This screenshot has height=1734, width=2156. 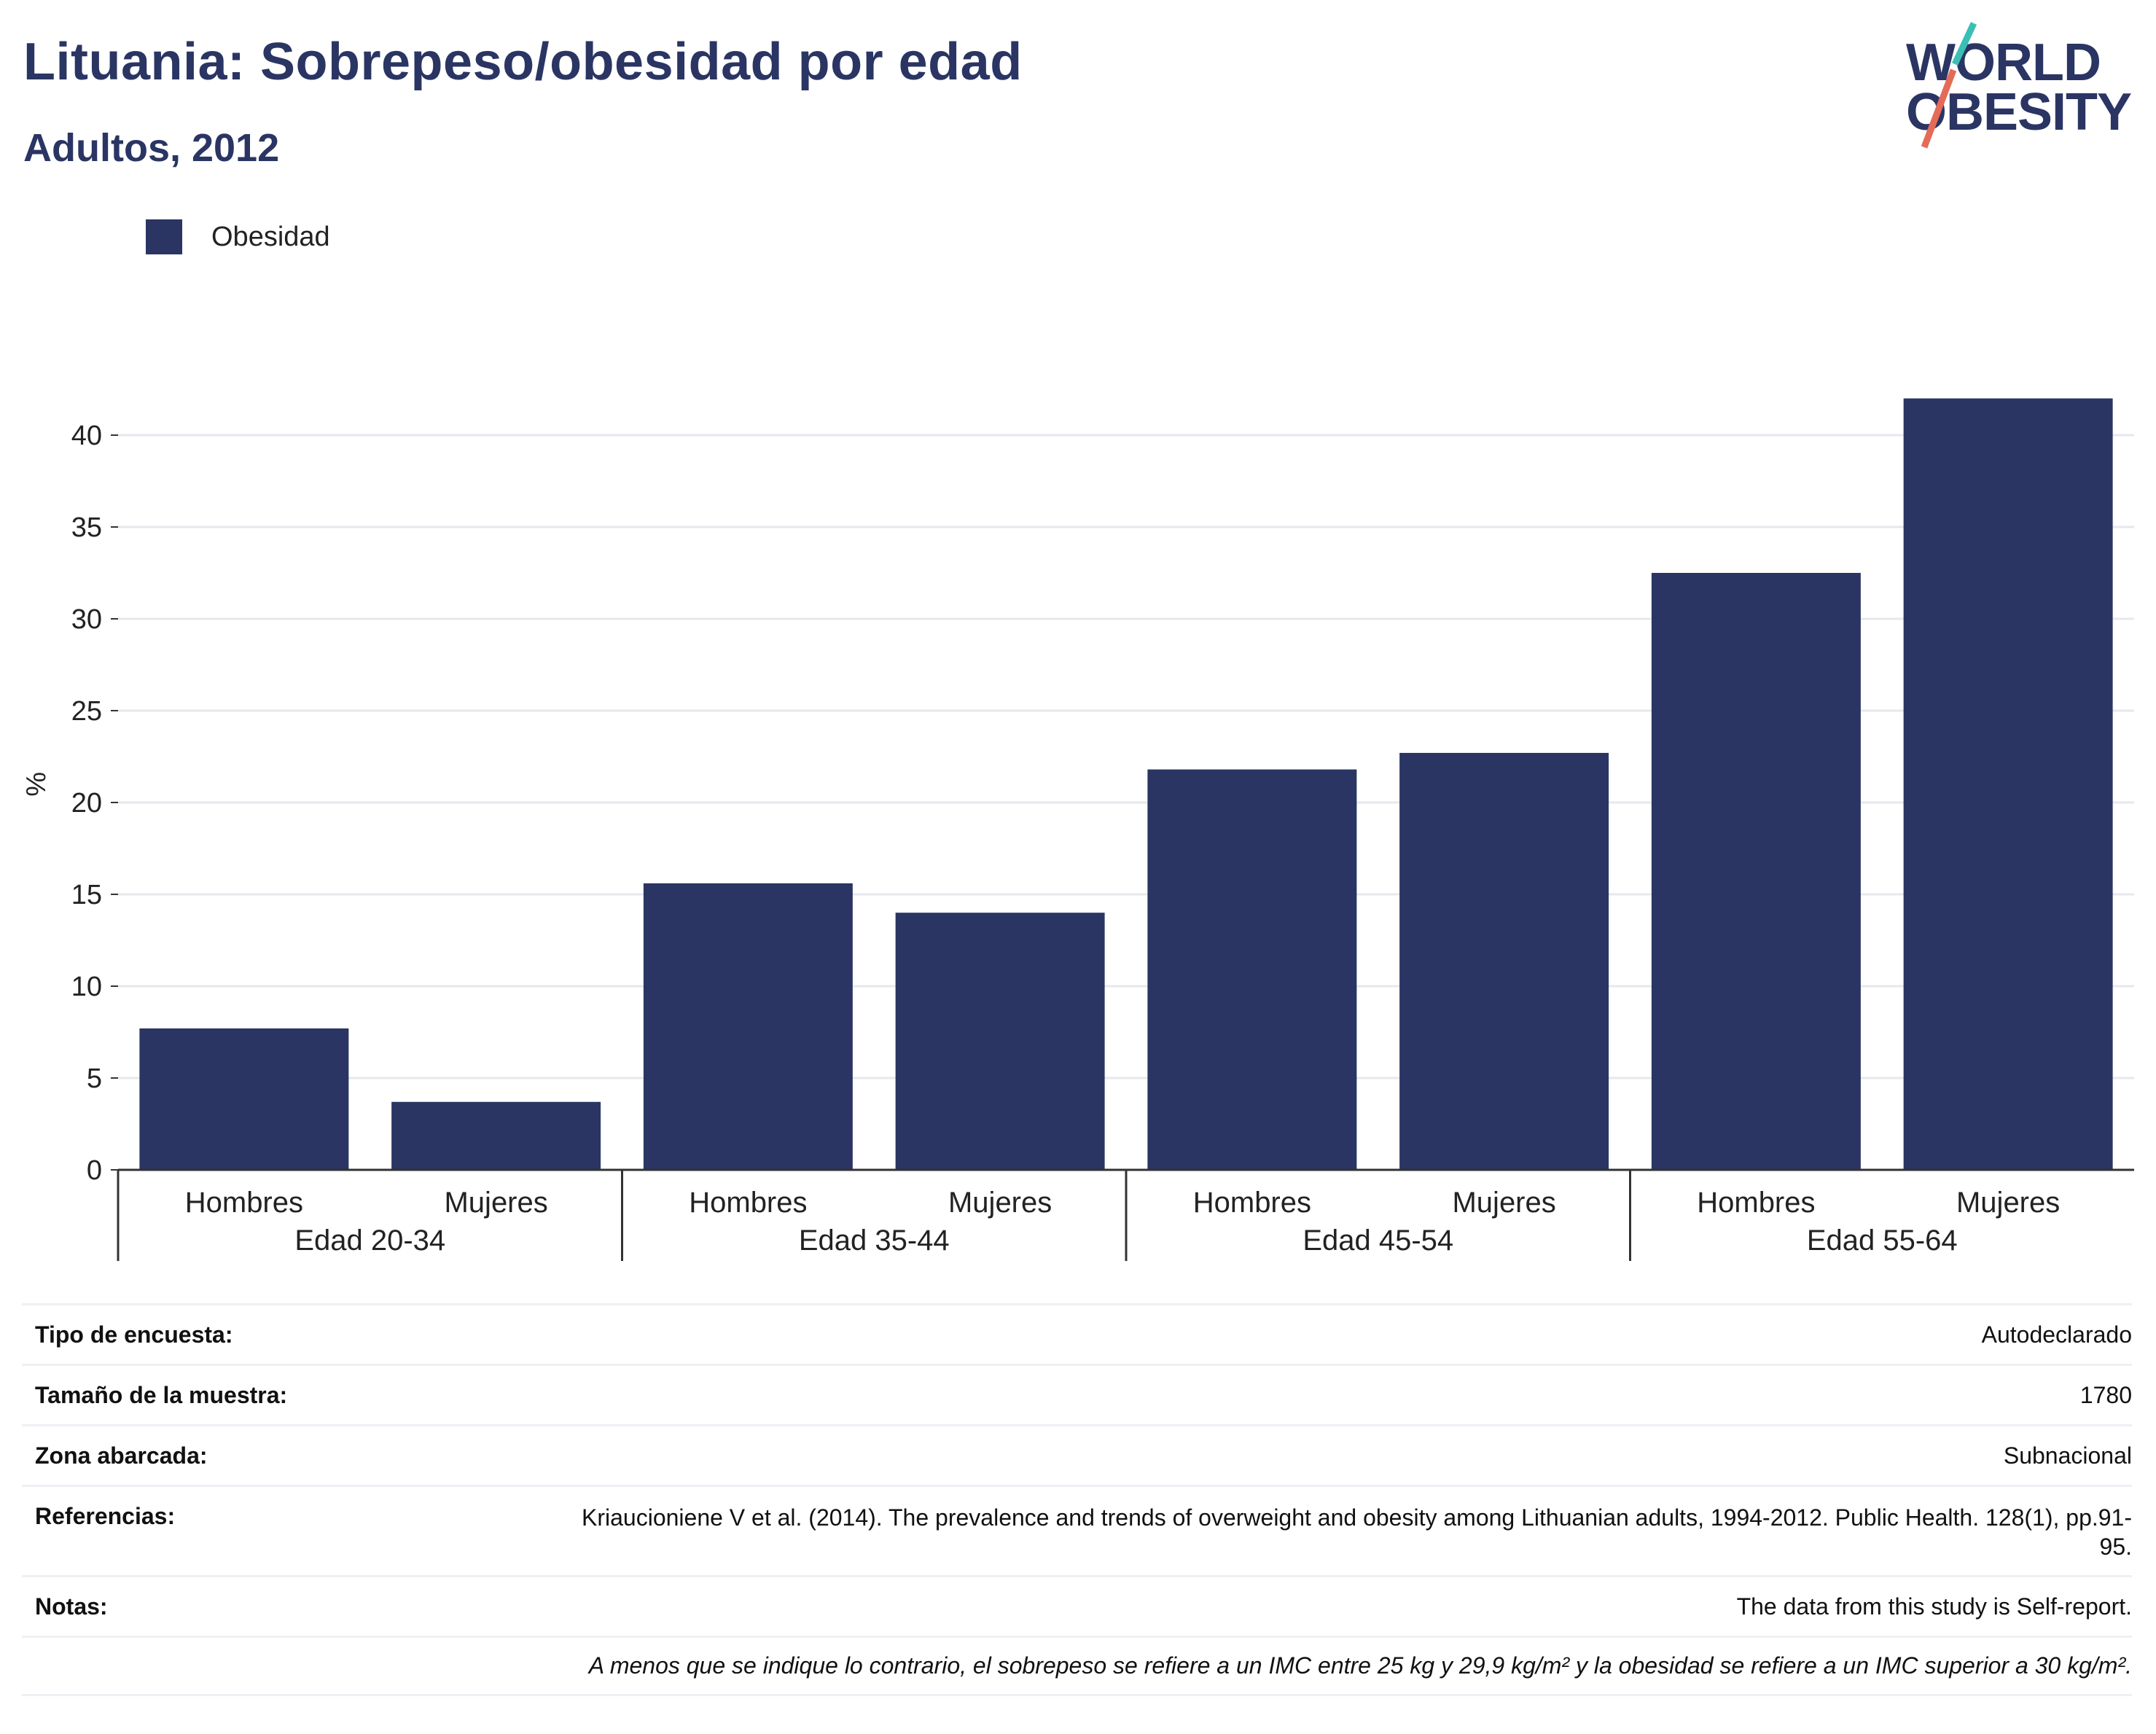 I want to click on sample-size-label: Tamaño de la muestra:, so click(x=161, y=1395).